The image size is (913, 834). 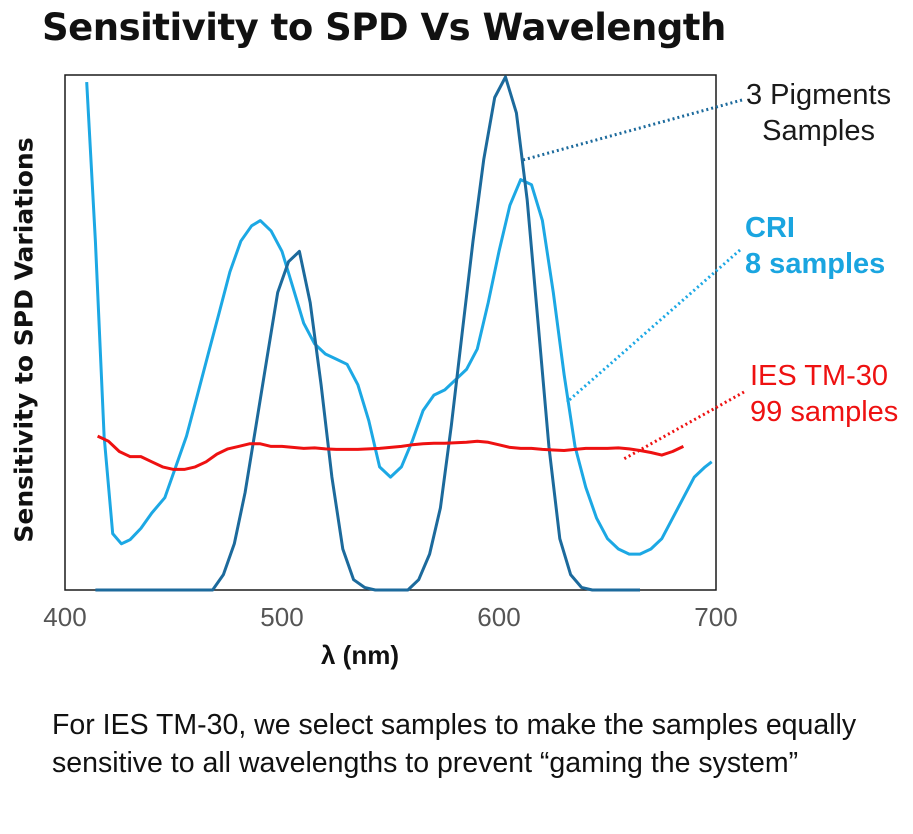 I want to click on leader-line-3-pigments, so click(x=632, y=130).